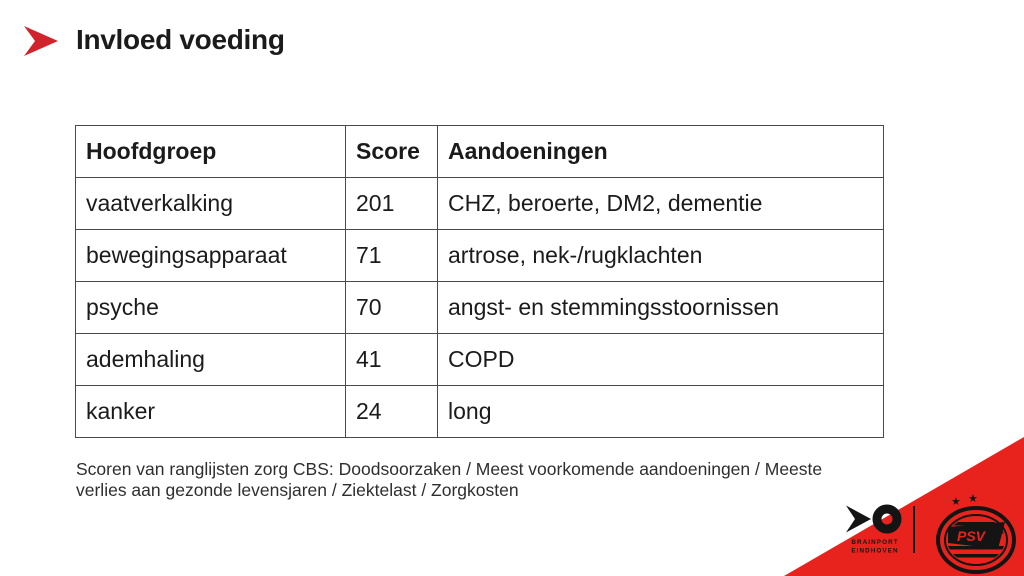 The image size is (1024, 576). Describe the element at coordinates (391, 307) in the screenshot. I see `cell-score: 70` at that location.